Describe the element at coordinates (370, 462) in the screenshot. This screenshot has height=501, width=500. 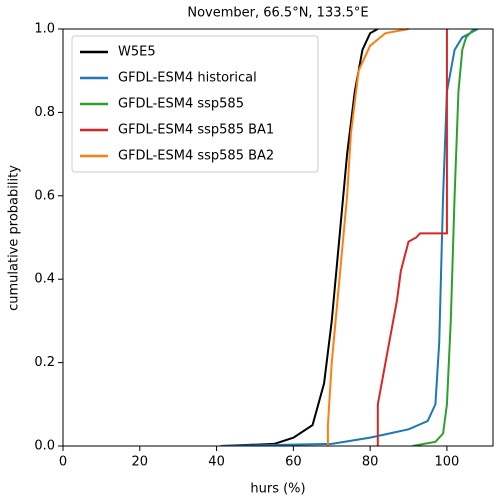
I see `x-tick-label: 80` at that location.